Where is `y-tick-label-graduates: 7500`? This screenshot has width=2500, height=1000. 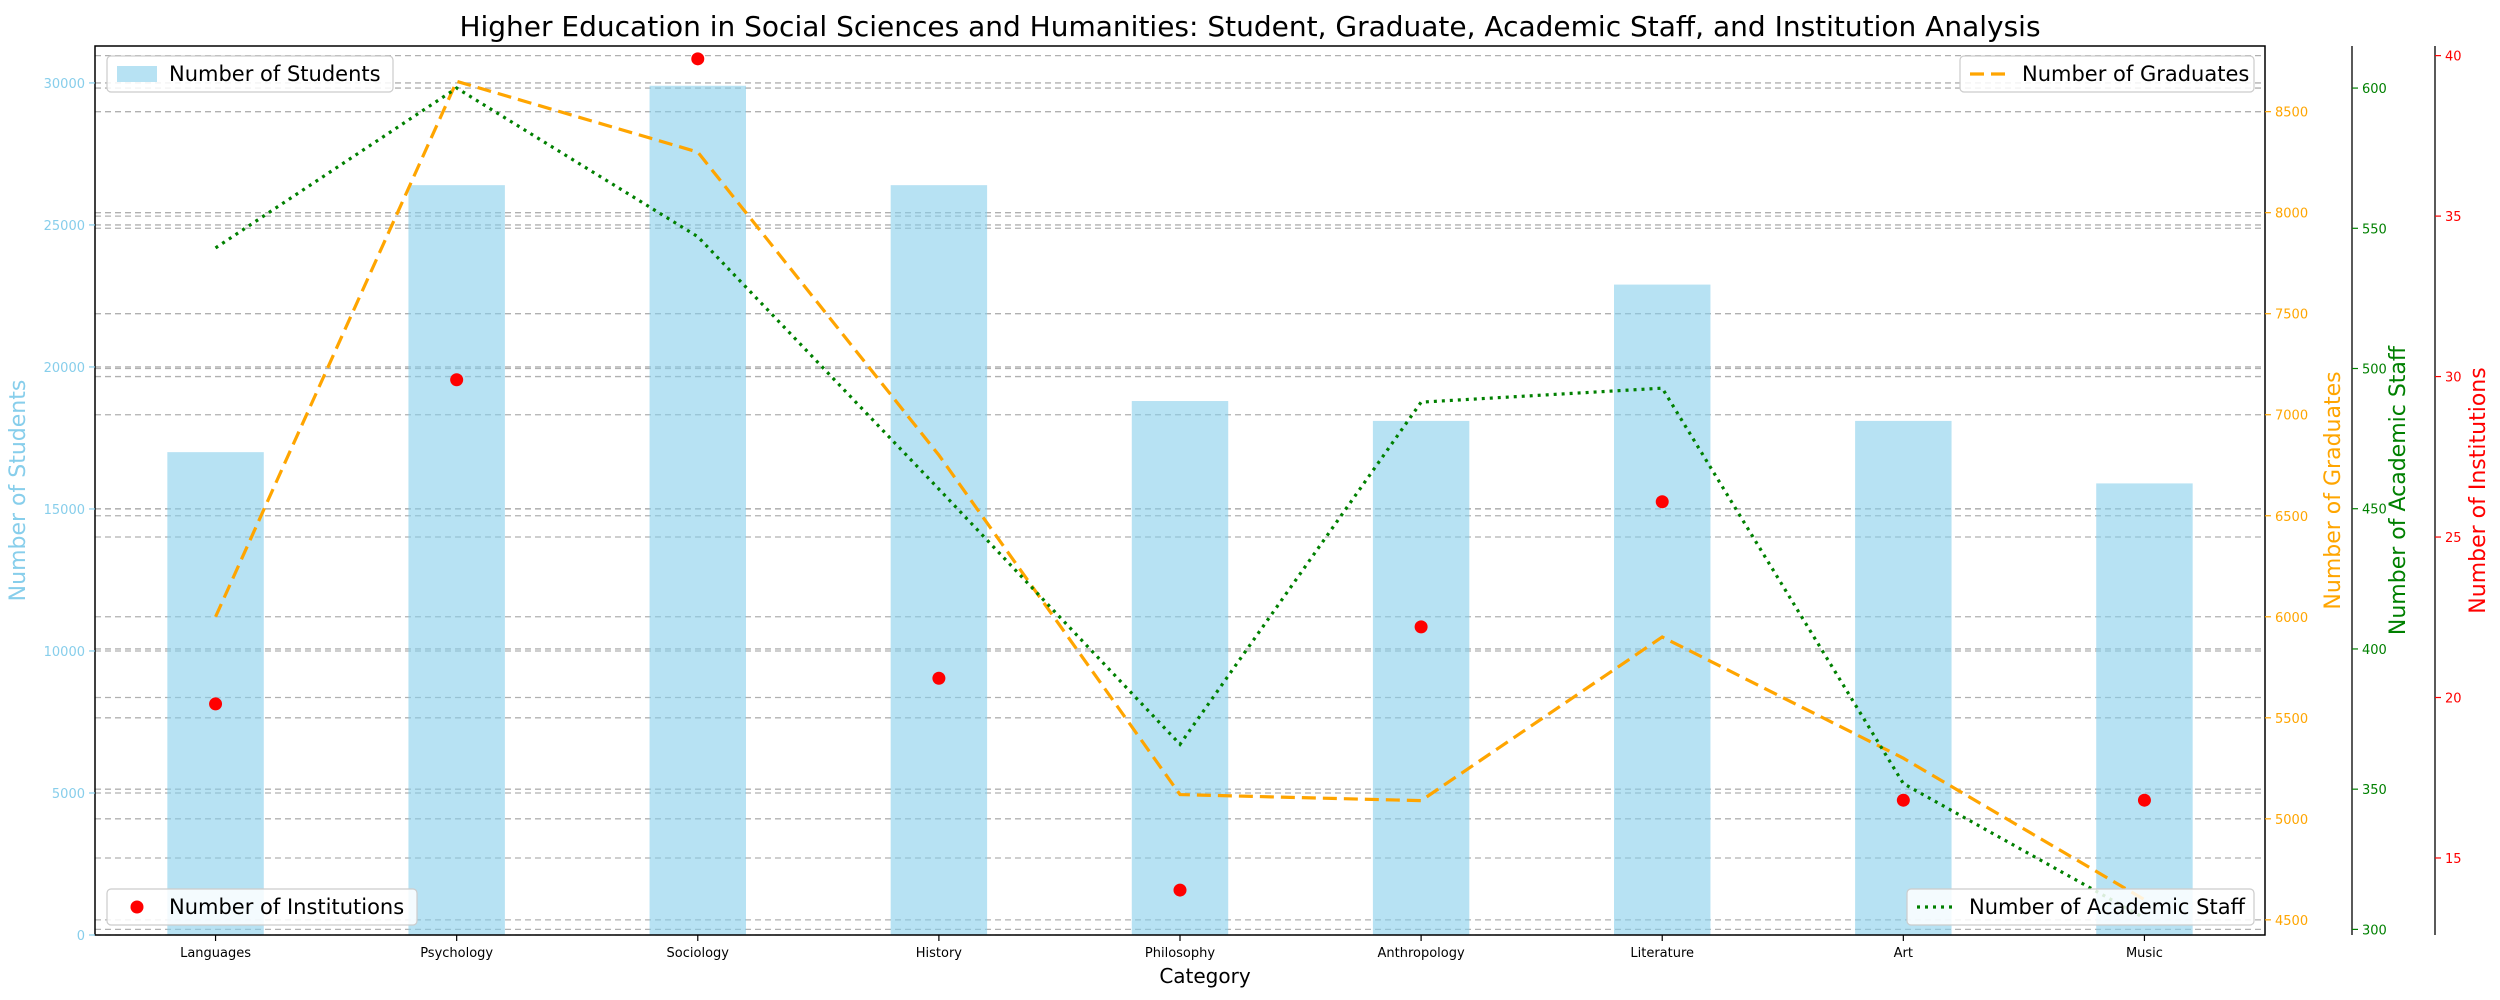 y-tick-label-graduates: 7500 is located at coordinates (2291, 315).